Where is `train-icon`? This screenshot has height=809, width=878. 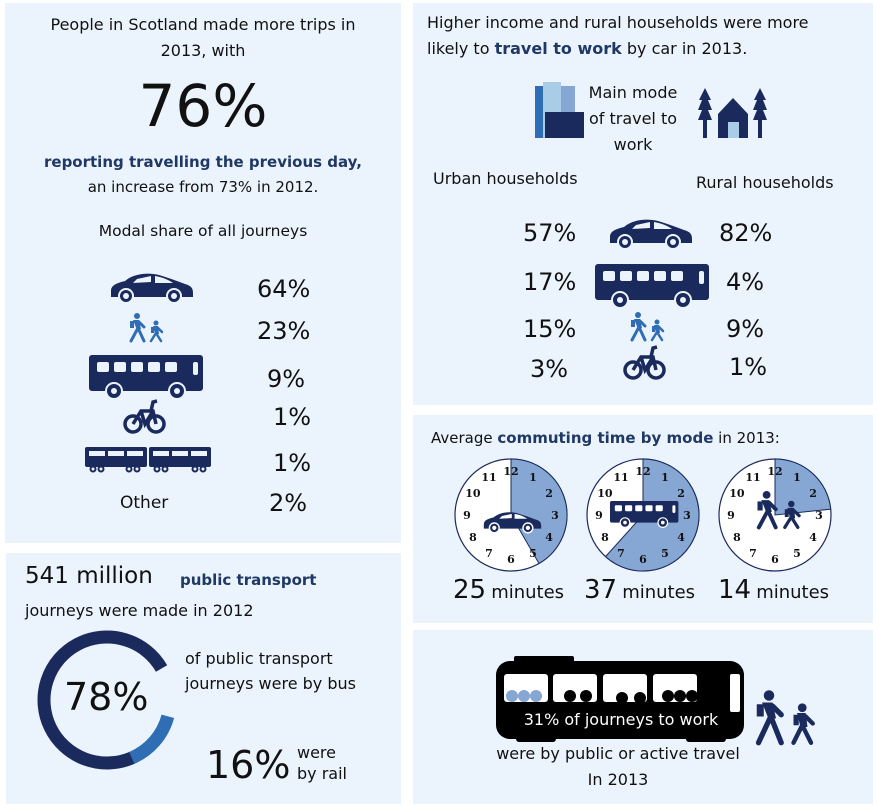
train-icon is located at coordinates (148, 460).